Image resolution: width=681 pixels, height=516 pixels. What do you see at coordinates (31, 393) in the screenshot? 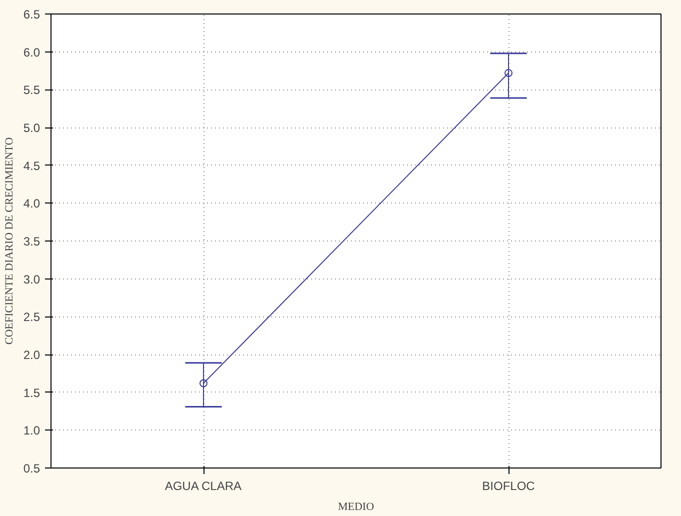
I see `y-tick-label: 1.5` at bounding box center [31, 393].